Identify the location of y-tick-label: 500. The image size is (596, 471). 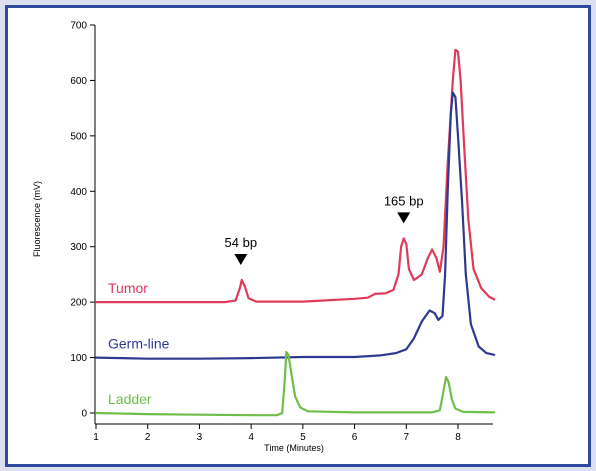
(78, 136).